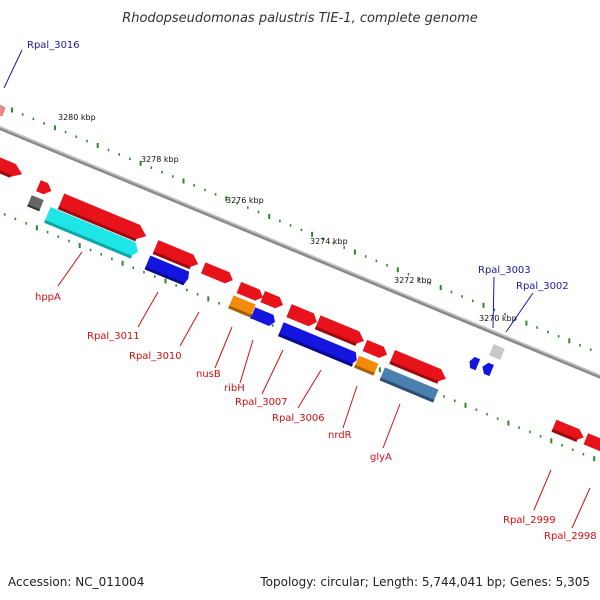  What do you see at coordinates (76, 582) in the screenshot?
I see `accession-text: Accession: NC_011004` at bounding box center [76, 582].